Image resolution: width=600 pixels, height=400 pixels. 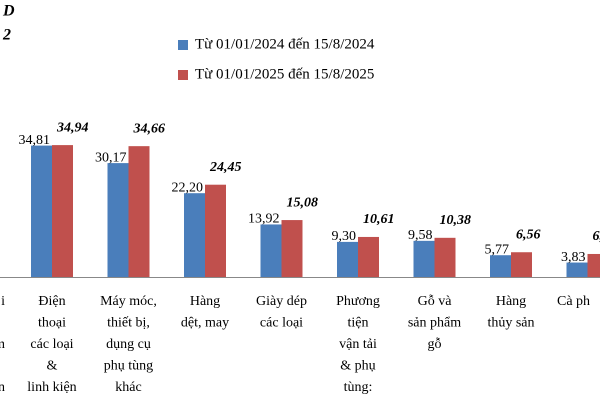 What do you see at coordinates (8, 11) in the screenshot?
I see `annotation: D` at bounding box center [8, 11].